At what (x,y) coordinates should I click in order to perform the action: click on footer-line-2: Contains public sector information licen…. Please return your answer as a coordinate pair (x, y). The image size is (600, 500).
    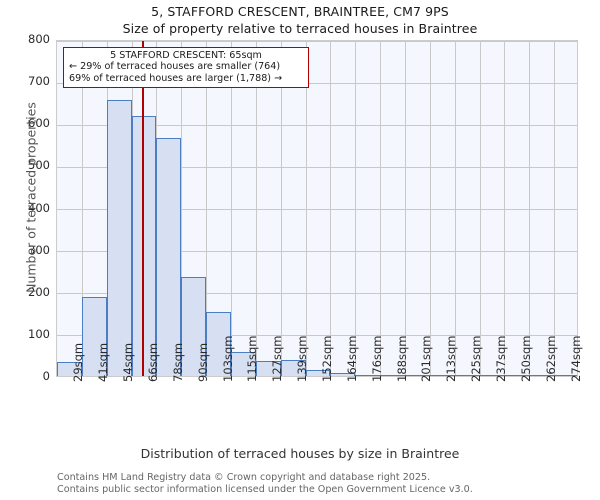
    Looking at the image, I should click on (265, 489).